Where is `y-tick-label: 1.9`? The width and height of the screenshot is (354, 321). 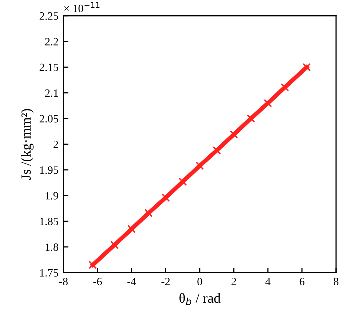 y-tick-label: 1.9 is located at coordinates (52, 196).